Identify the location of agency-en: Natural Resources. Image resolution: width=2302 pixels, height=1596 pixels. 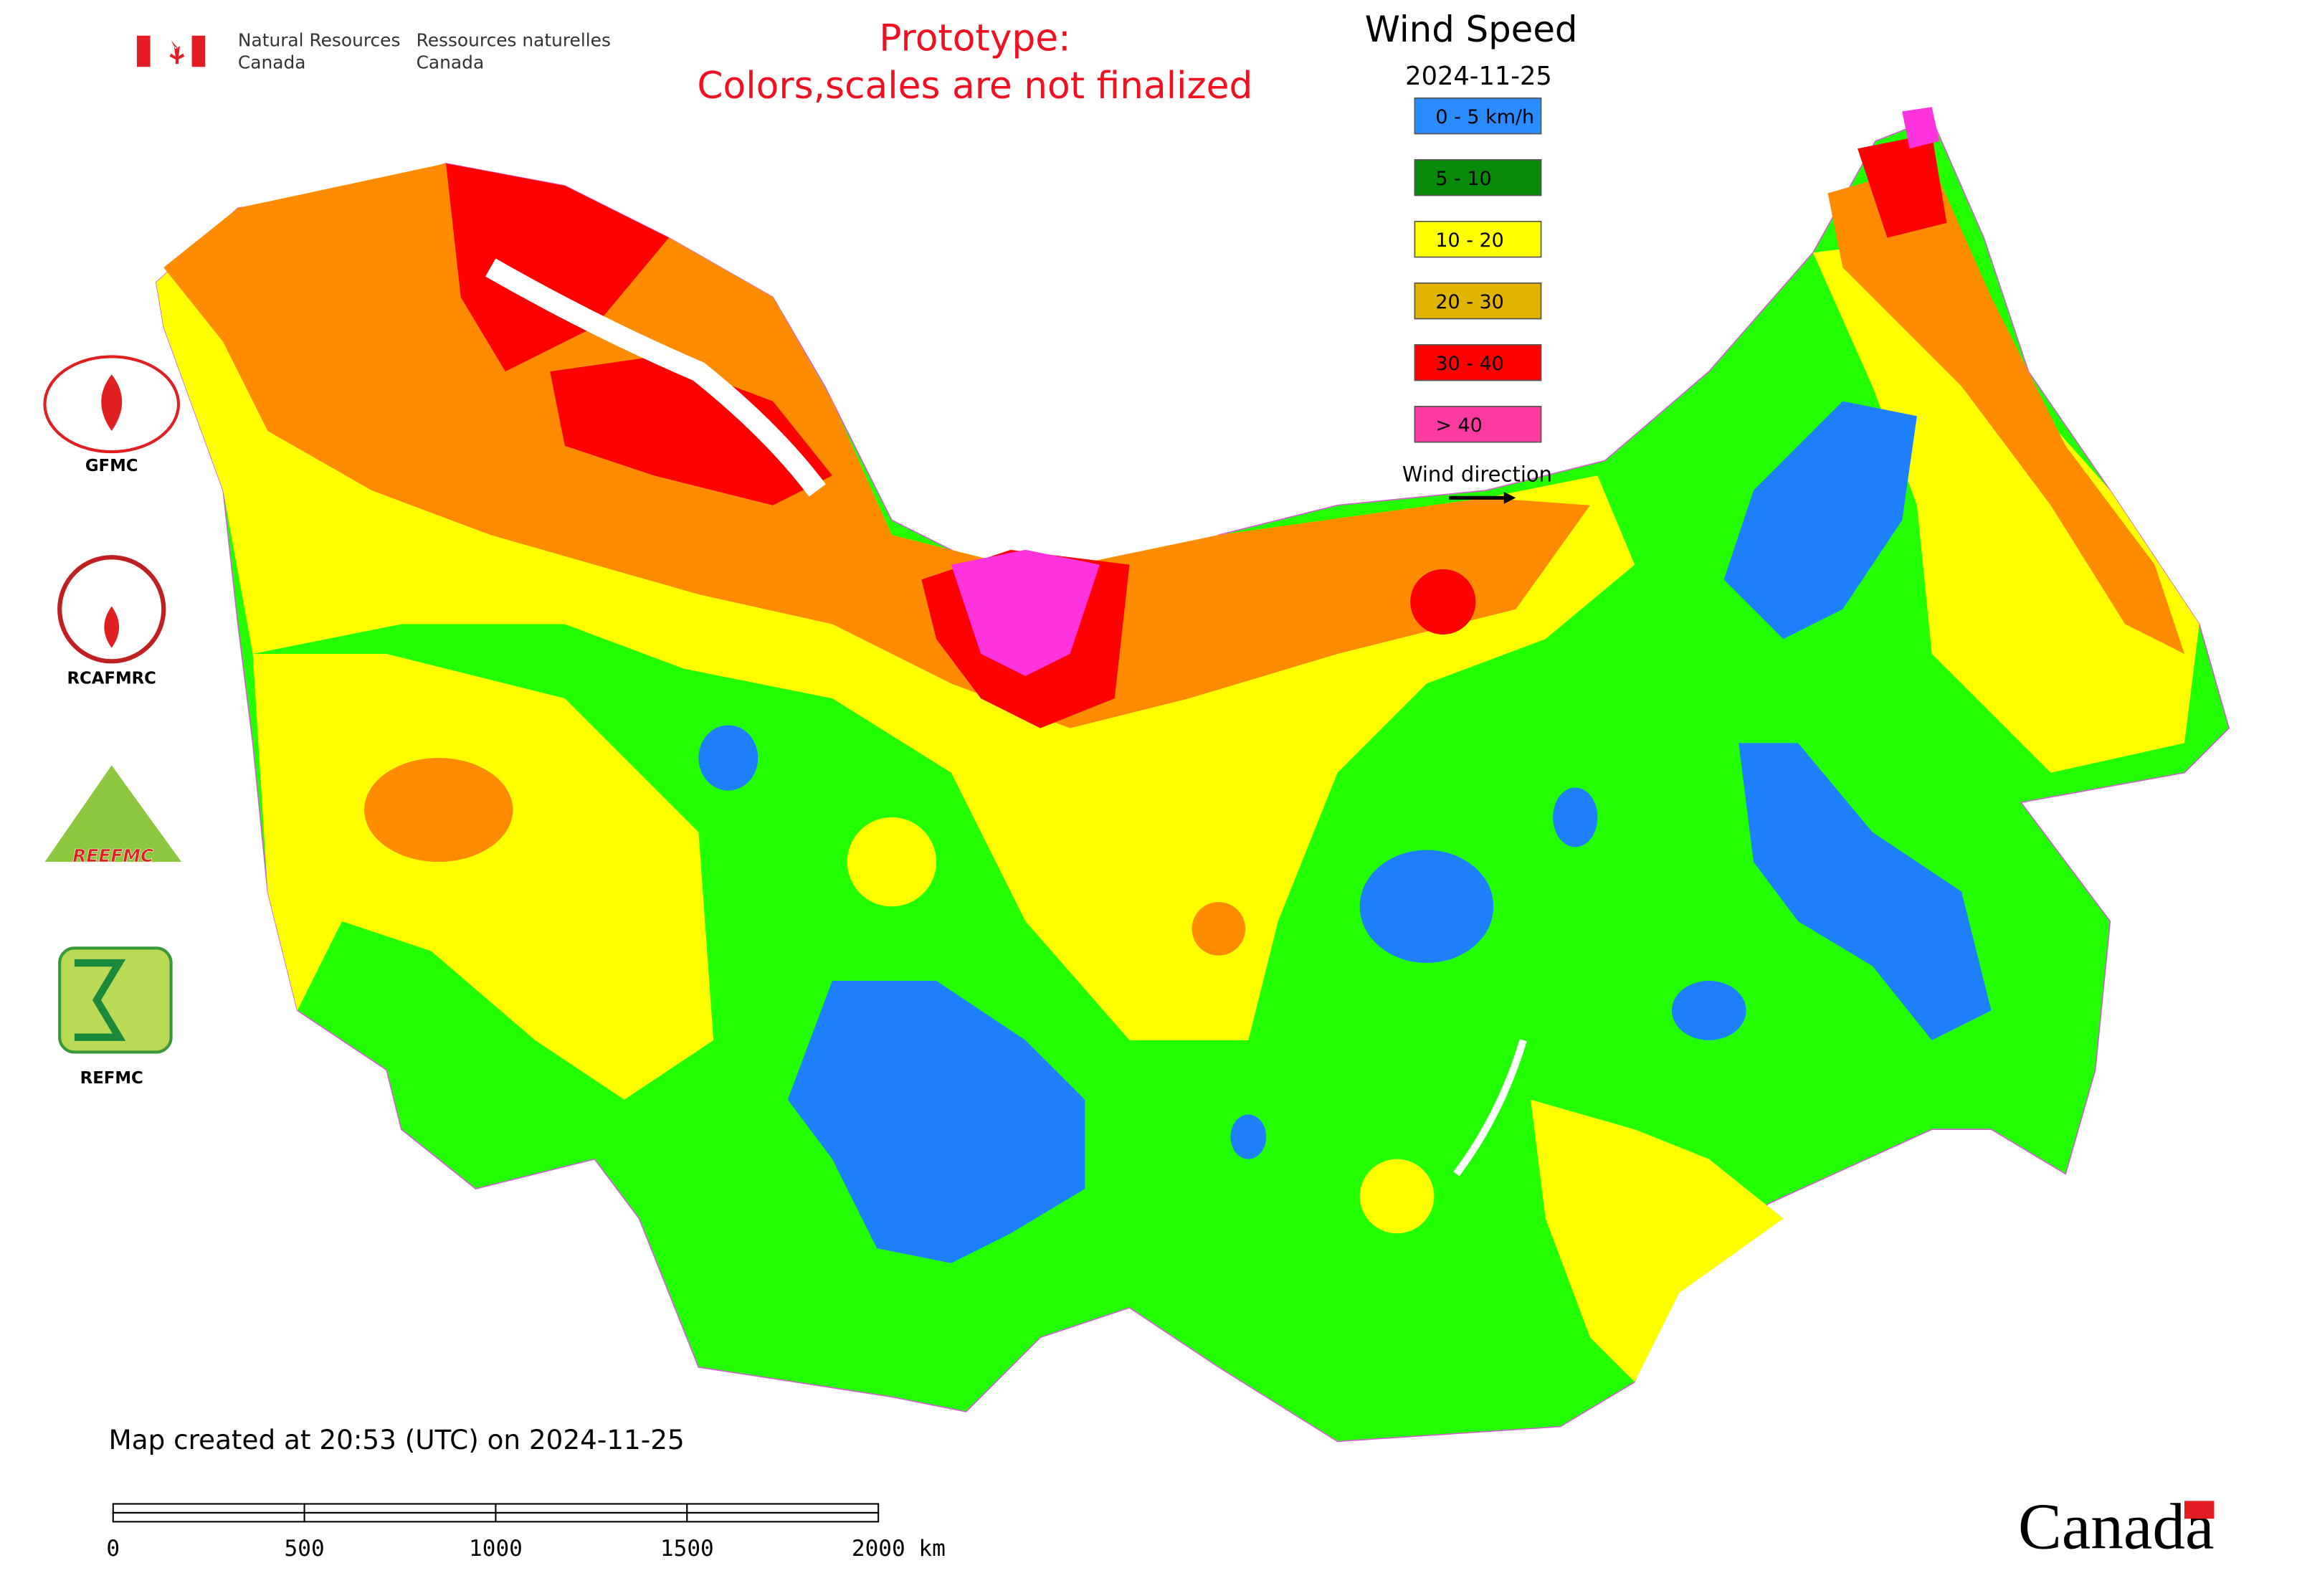
(319, 39).